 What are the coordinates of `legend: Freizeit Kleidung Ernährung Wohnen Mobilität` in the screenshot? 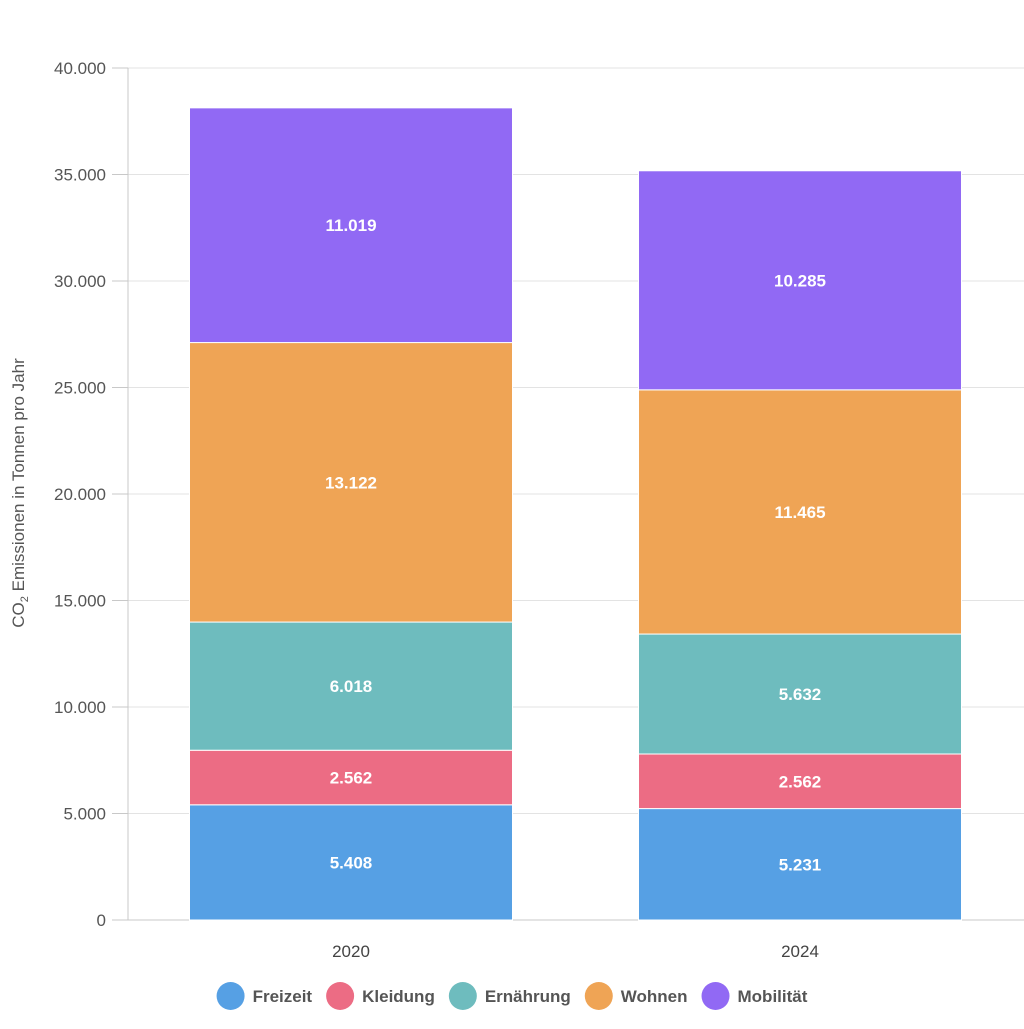 It's located at (512, 996).